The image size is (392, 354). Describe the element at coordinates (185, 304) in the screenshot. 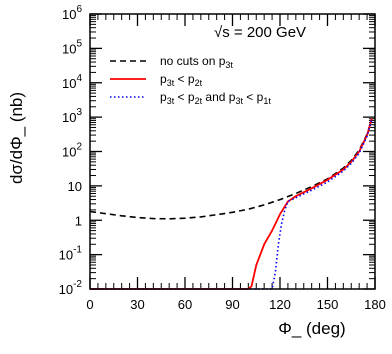

I see `x-tick-label: 60` at that location.